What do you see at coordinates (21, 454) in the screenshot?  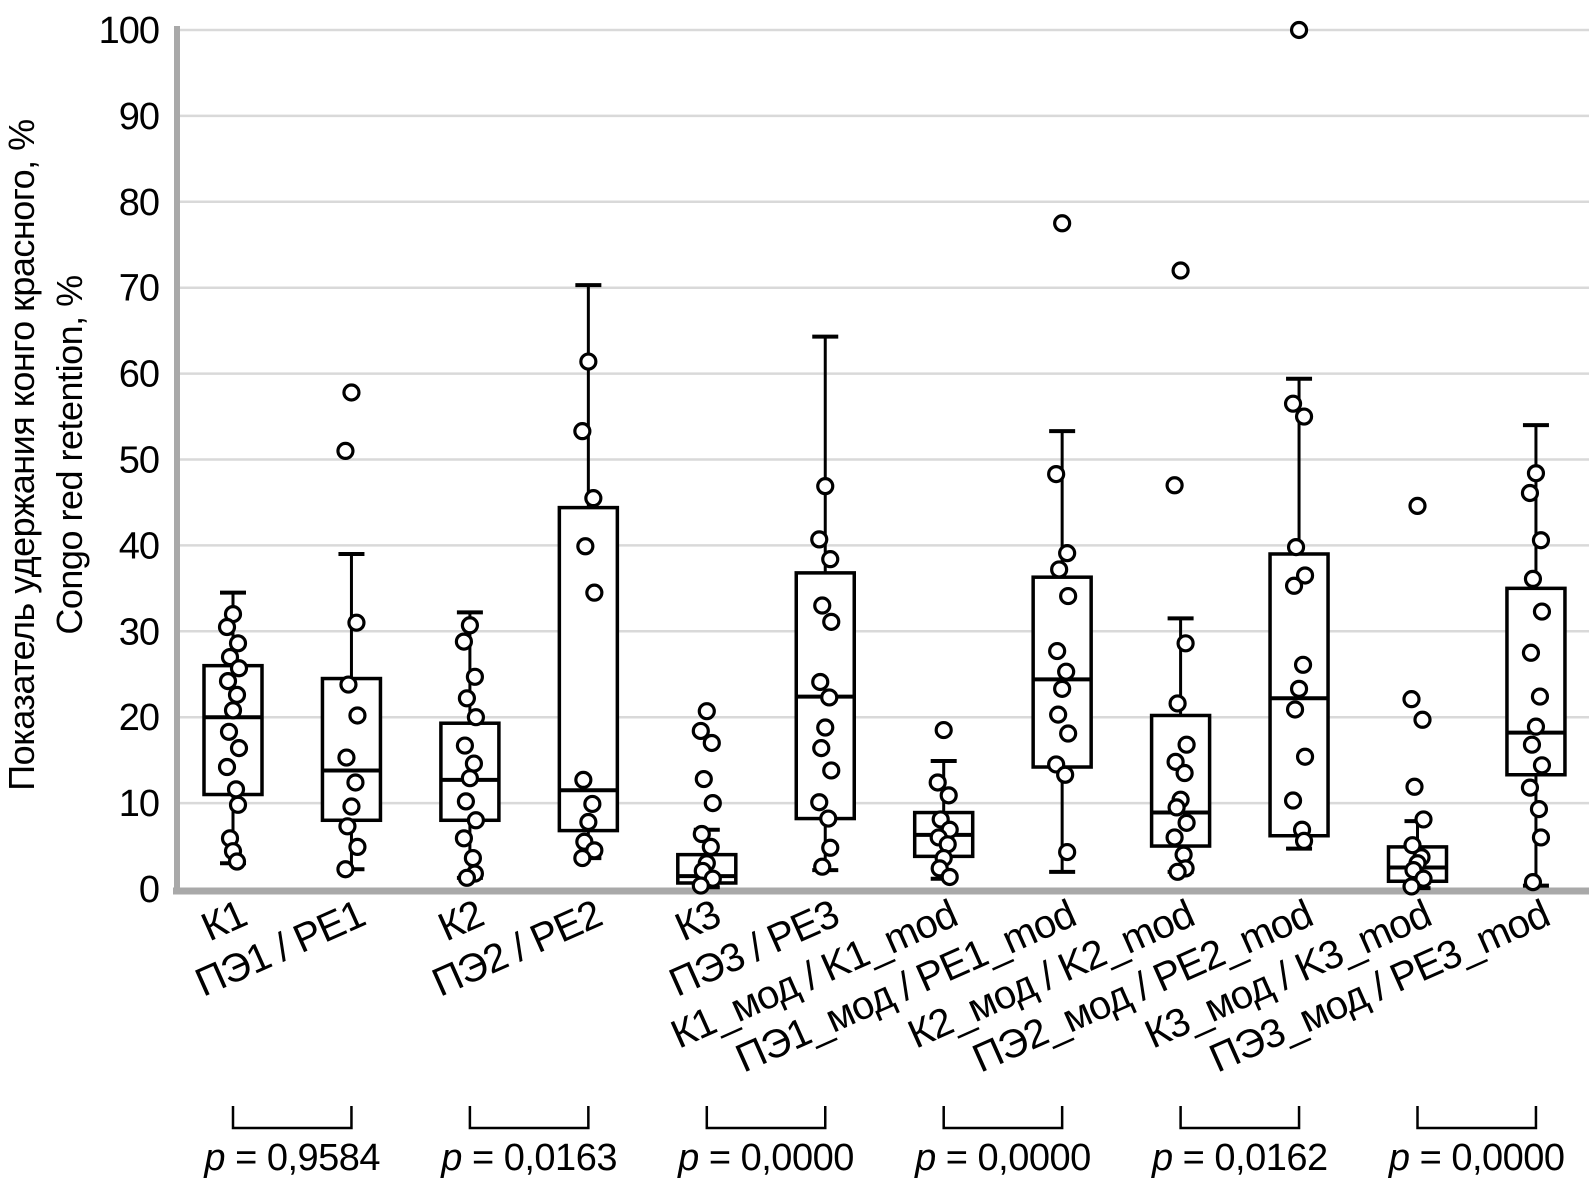 I see `y-axis-title-ru: Показатель удержания конго красного, %` at bounding box center [21, 454].